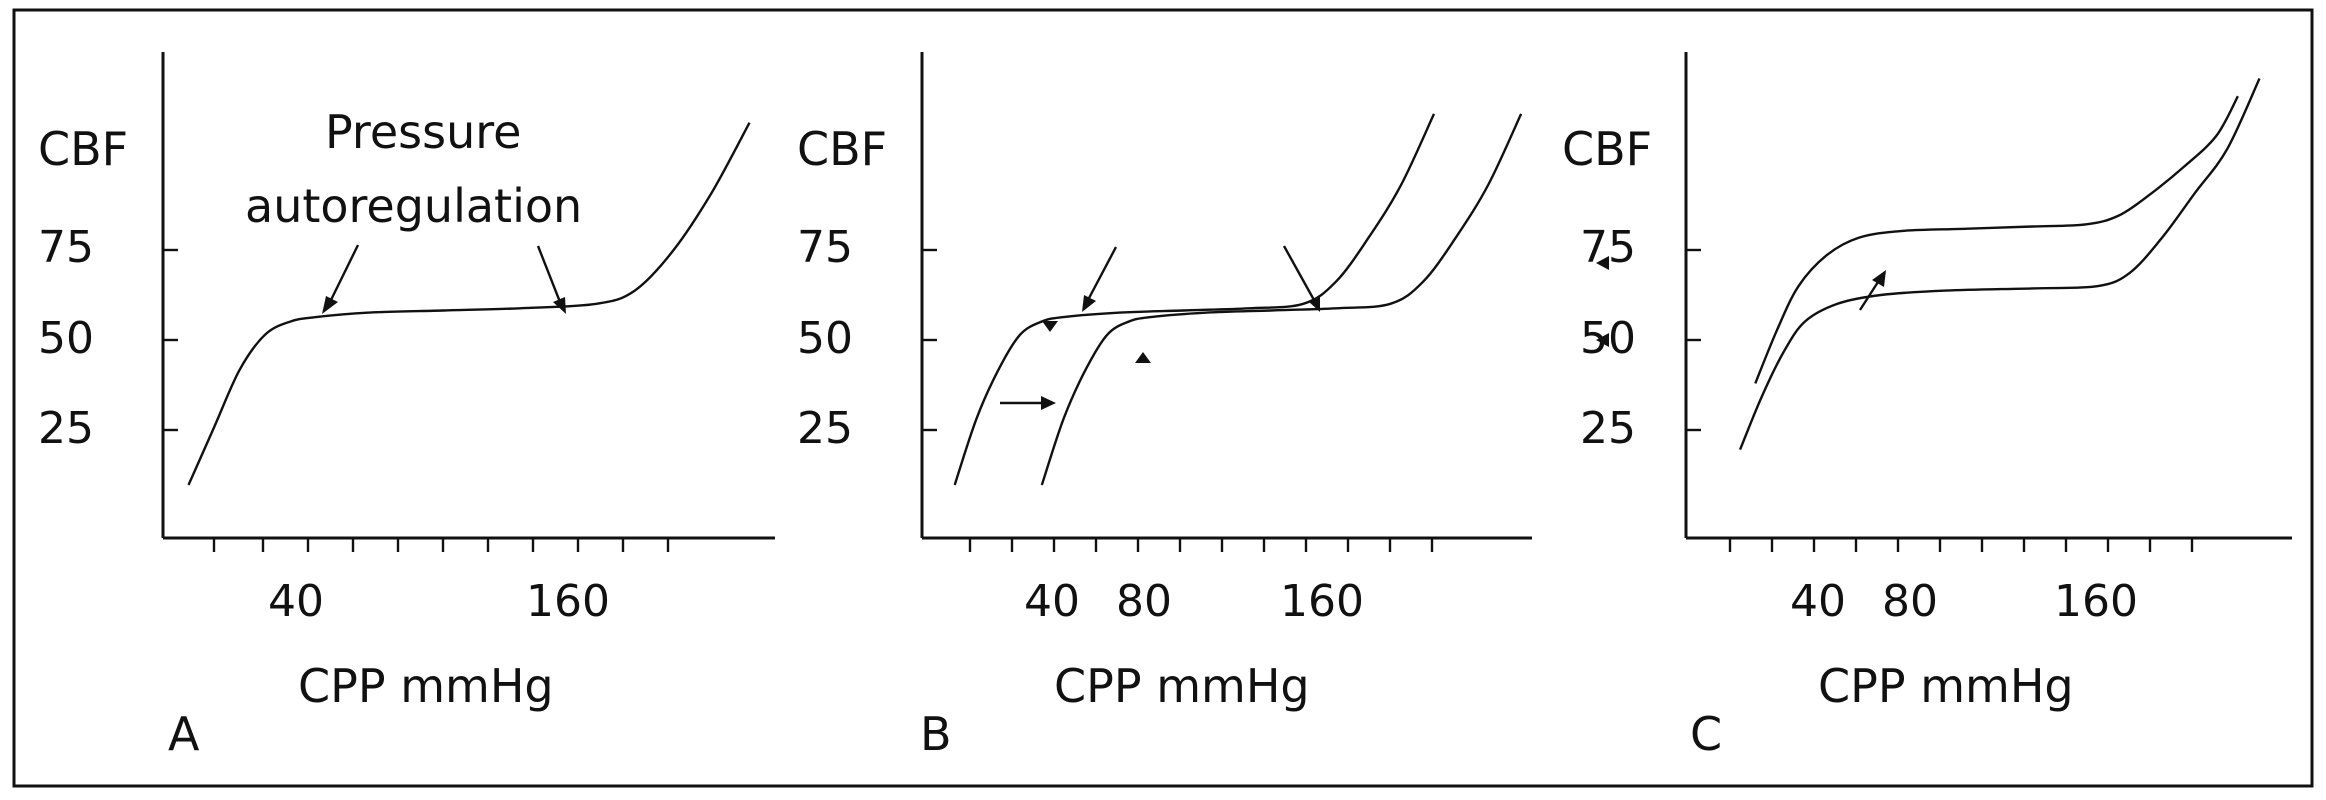  I want to click on panel-a-annotation-arrow-right, so click(551, 279).